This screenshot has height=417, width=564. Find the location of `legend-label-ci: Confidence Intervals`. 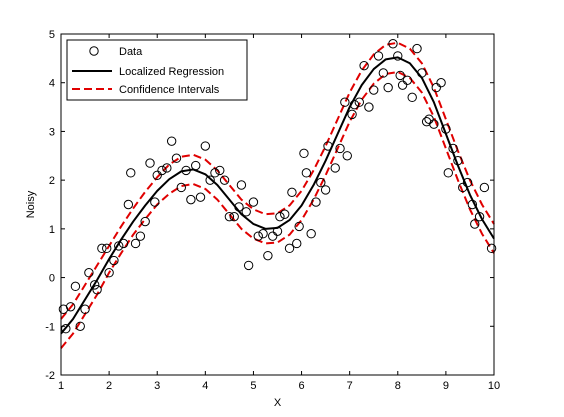

legend-label-ci: Confidence Intervals is located at coordinates (169, 90).